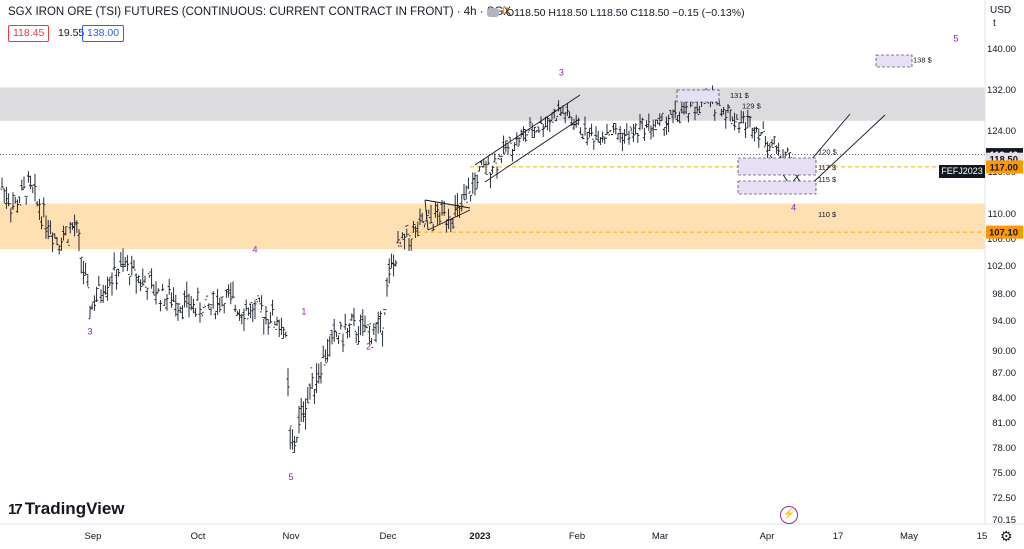 This screenshot has width=1024, height=549. I want to click on triangle-line-upper, so click(447, 204).